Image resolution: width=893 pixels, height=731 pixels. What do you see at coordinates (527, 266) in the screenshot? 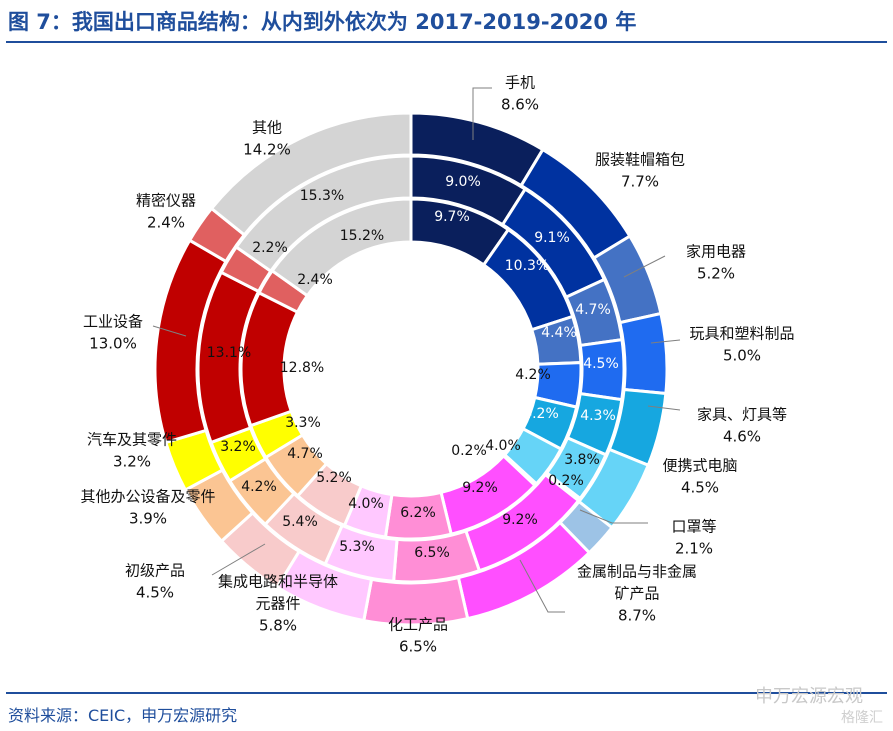
I see `value-label-2017-1: 10.3%` at bounding box center [527, 266].